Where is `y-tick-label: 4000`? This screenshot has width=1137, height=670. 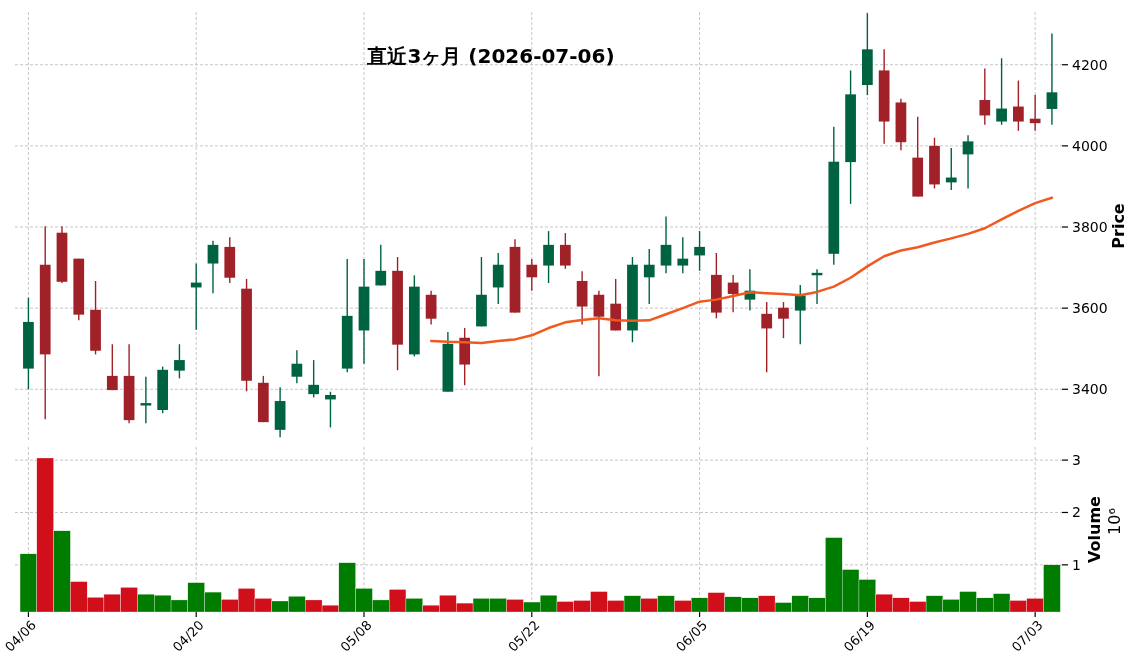
y-tick-label: 4000 is located at coordinates (1090, 145).